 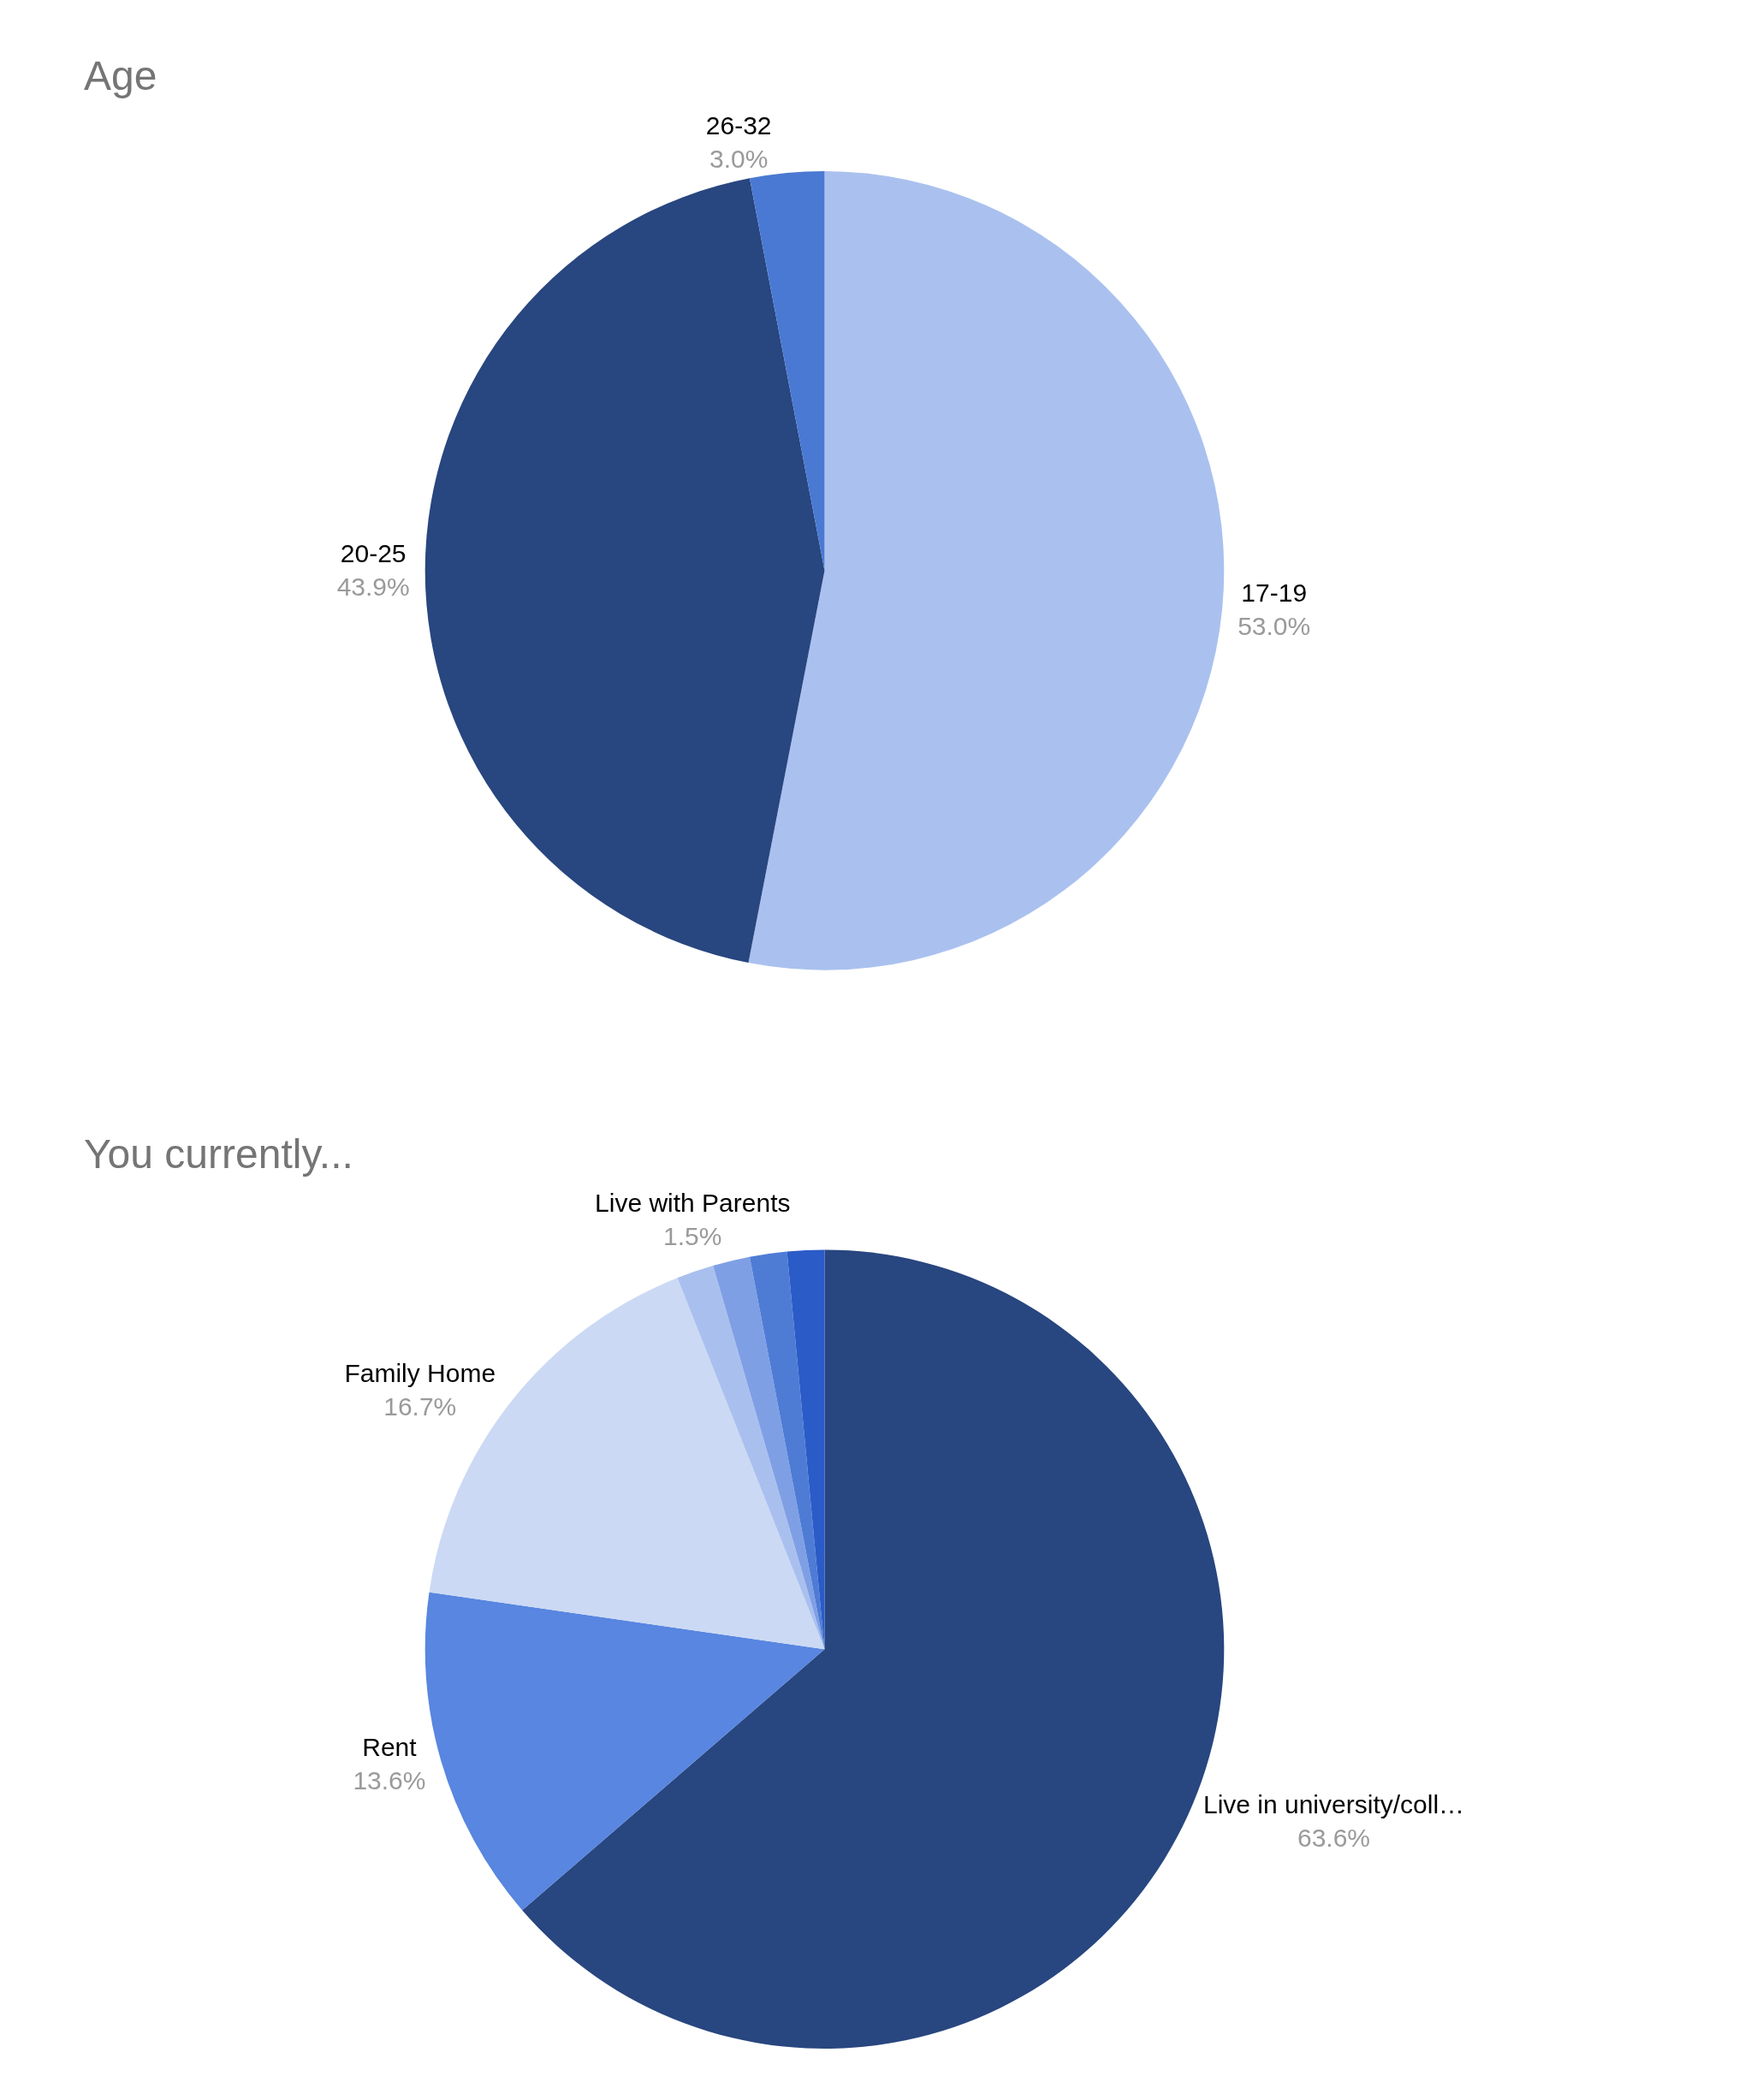 I want to click on data-label: 63.6%, so click(x=1334, y=1837).